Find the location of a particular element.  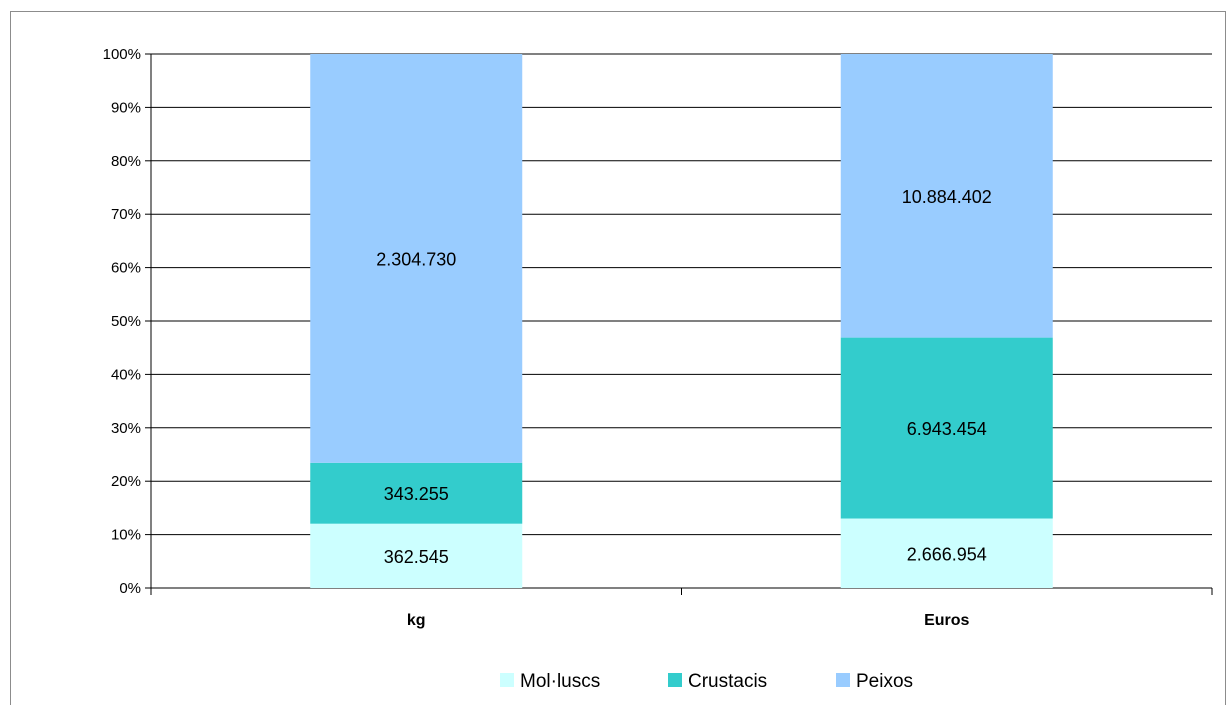

data-label: 343.255 is located at coordinates (416, 494).